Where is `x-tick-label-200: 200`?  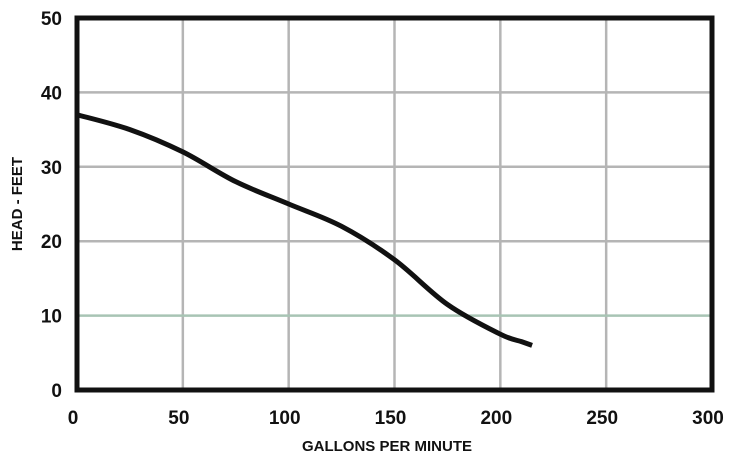 x-tick-label-200: 200 is located at coordinates (496, 418).